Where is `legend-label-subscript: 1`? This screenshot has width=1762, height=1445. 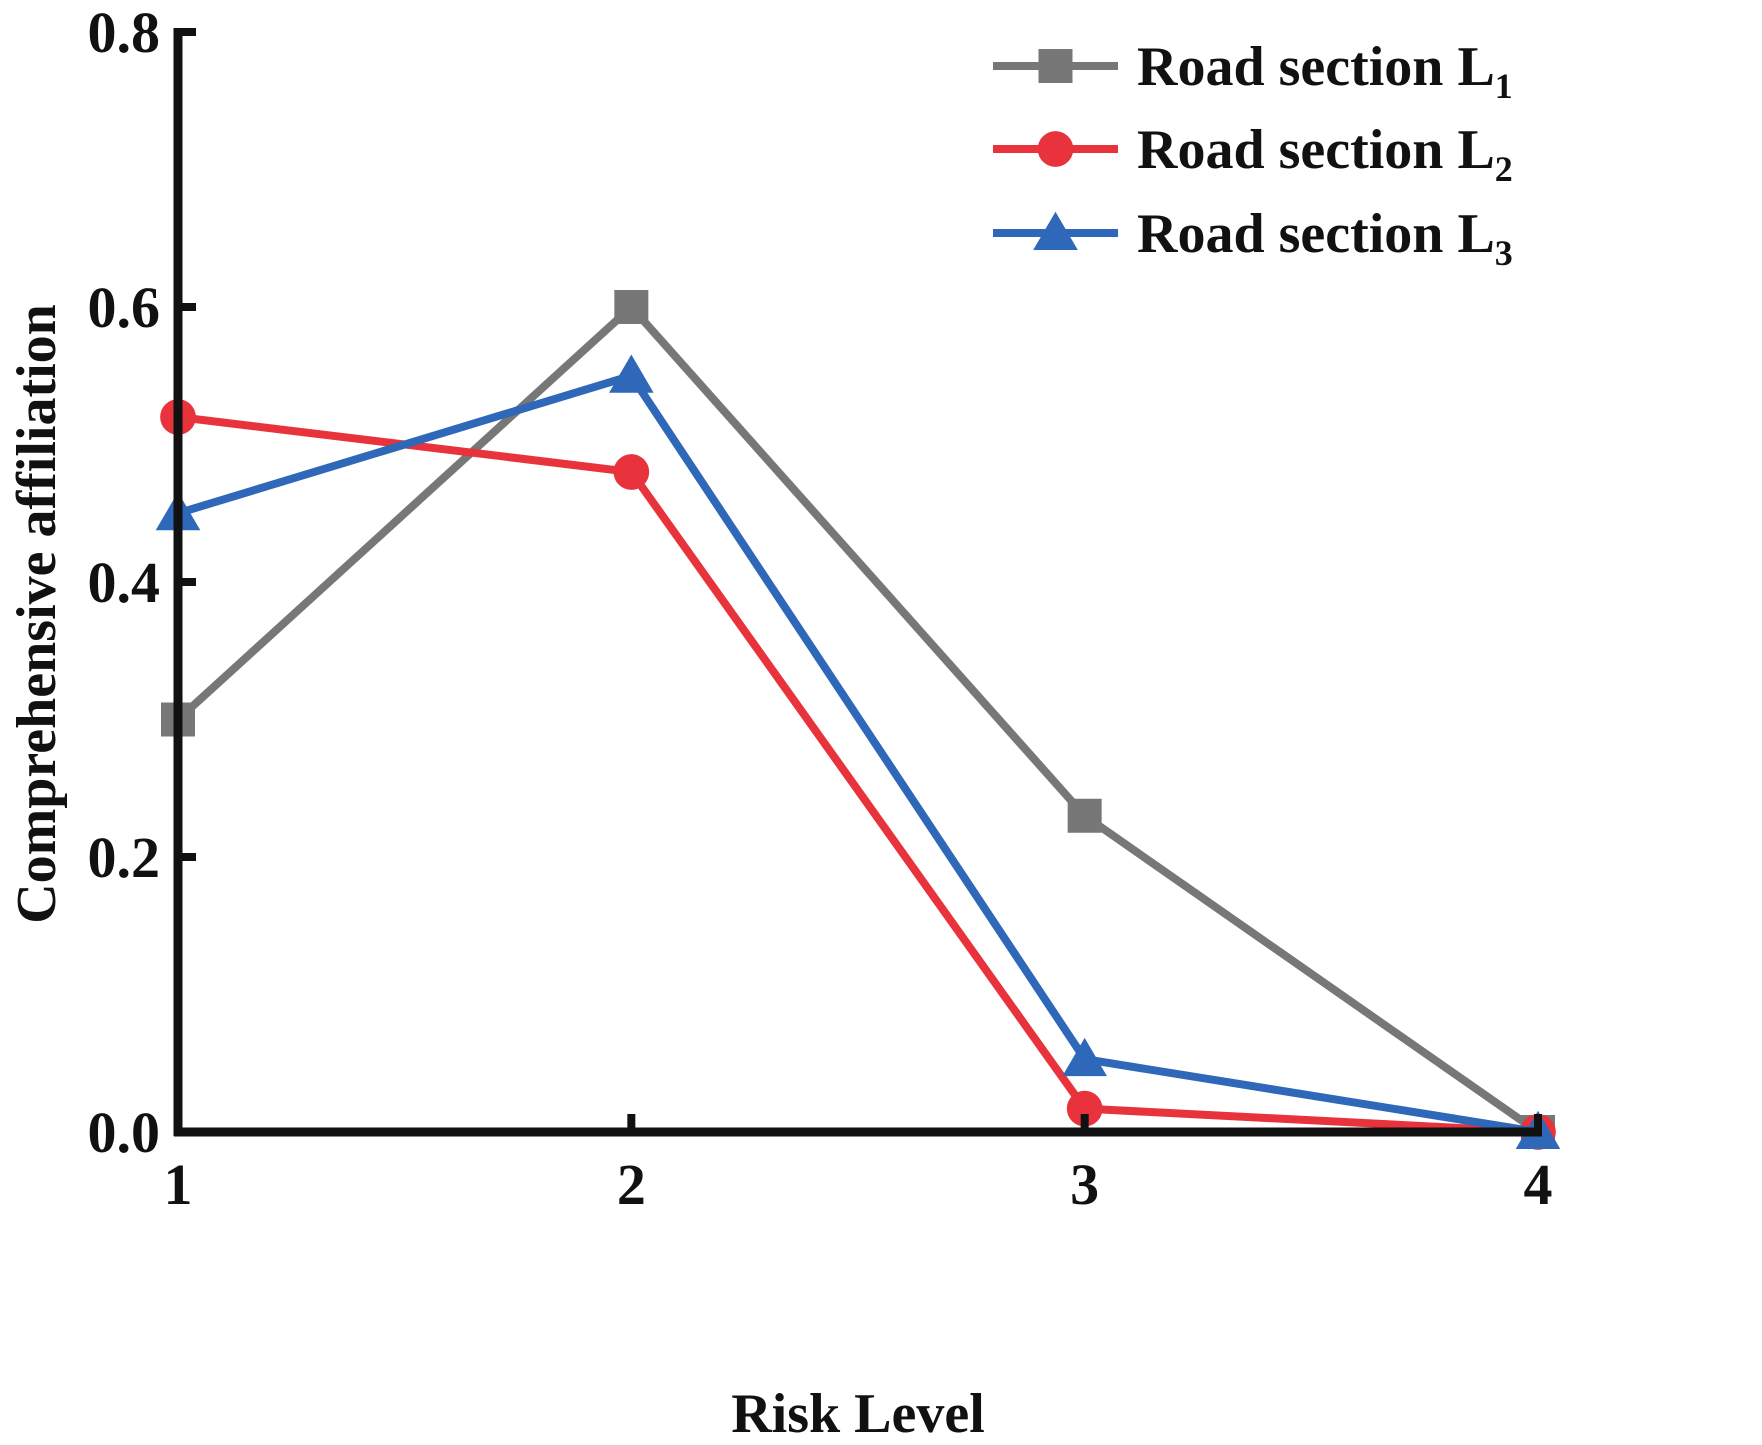
legend-label-subscript: 1 is located at coordinates (1504, 86).